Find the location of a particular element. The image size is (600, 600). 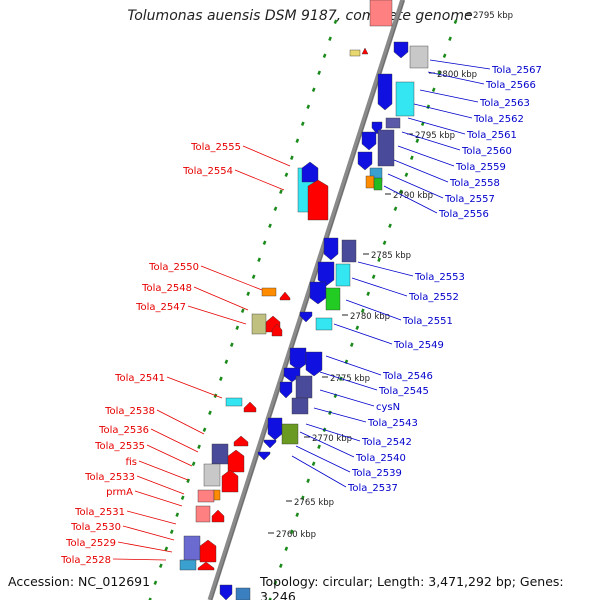

reverse-gene-label: Tola_2536 is located at coordinates (123, 430).